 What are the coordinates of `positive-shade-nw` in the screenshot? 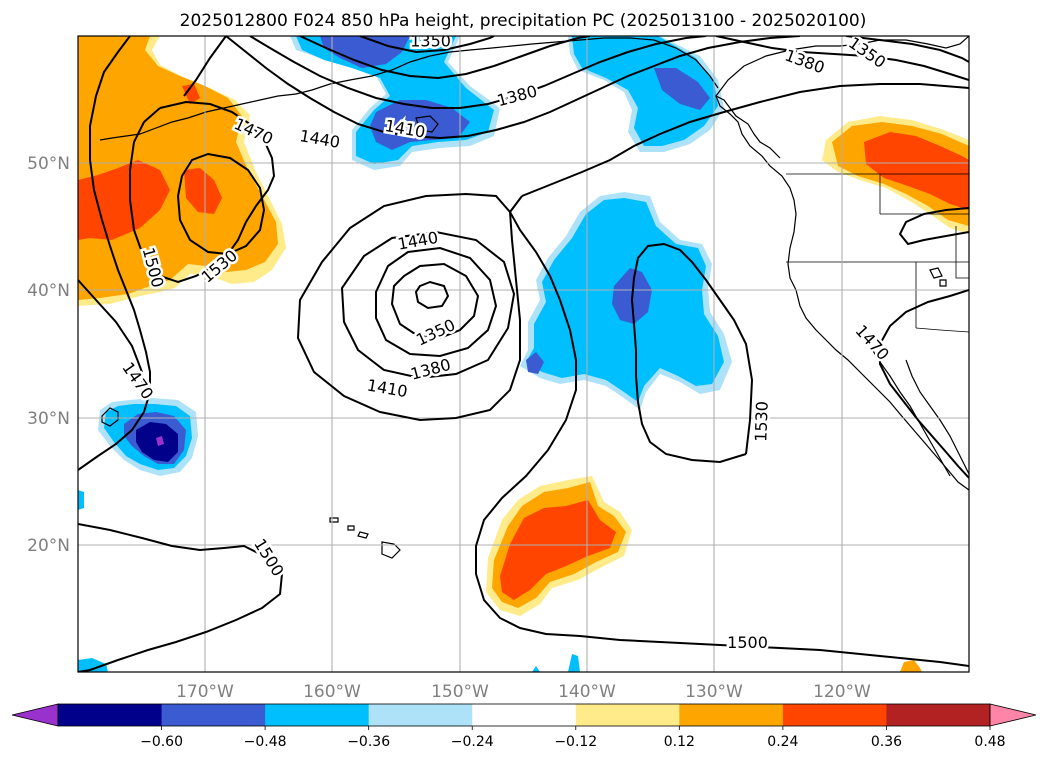 It's located at (178, 168).